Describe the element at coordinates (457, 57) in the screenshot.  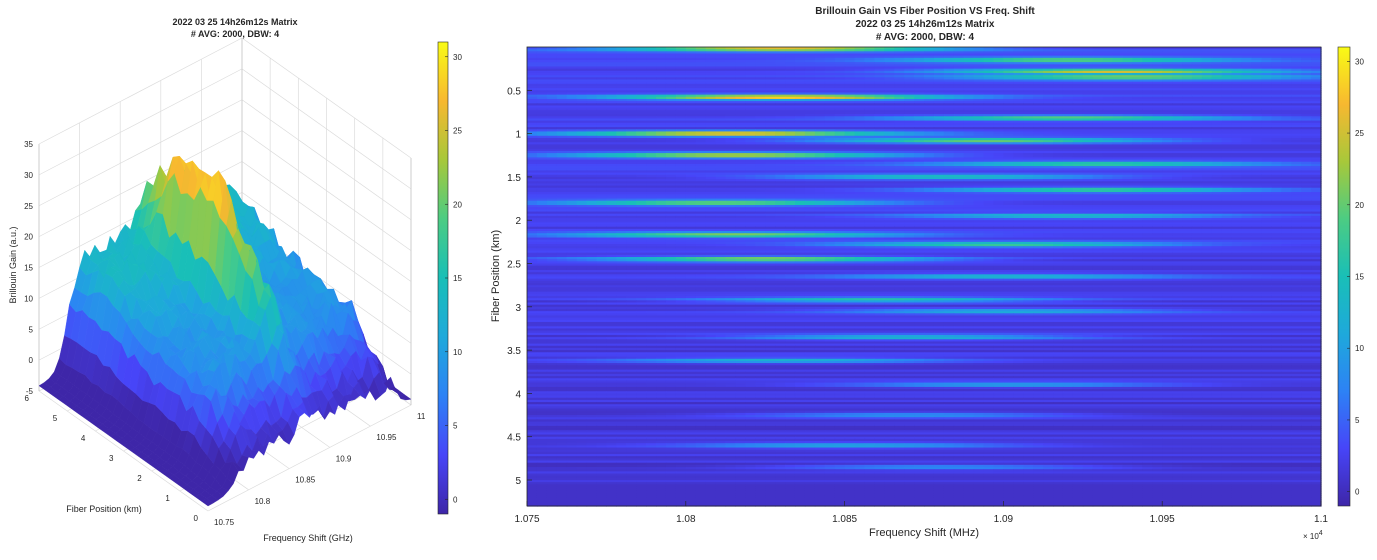
I see `colorbar-tick-label: 30` at that location.